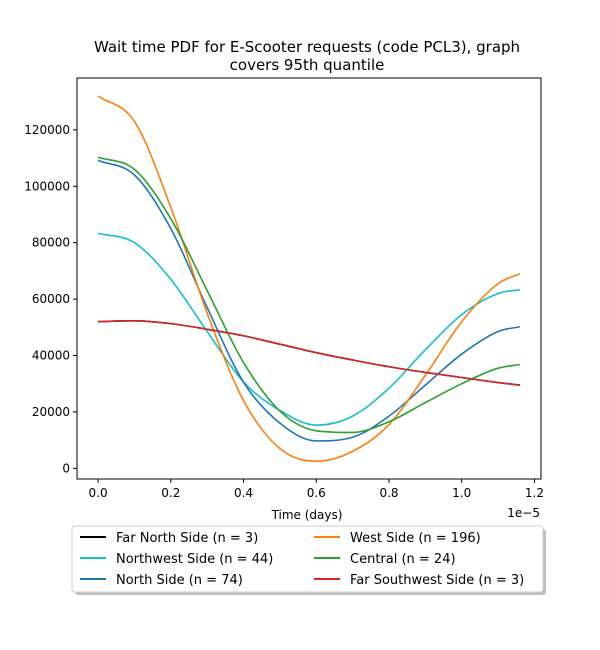 This screenshot has height=650, width=600. I want to click on y-tick-label: 100000, so click(47, 186).